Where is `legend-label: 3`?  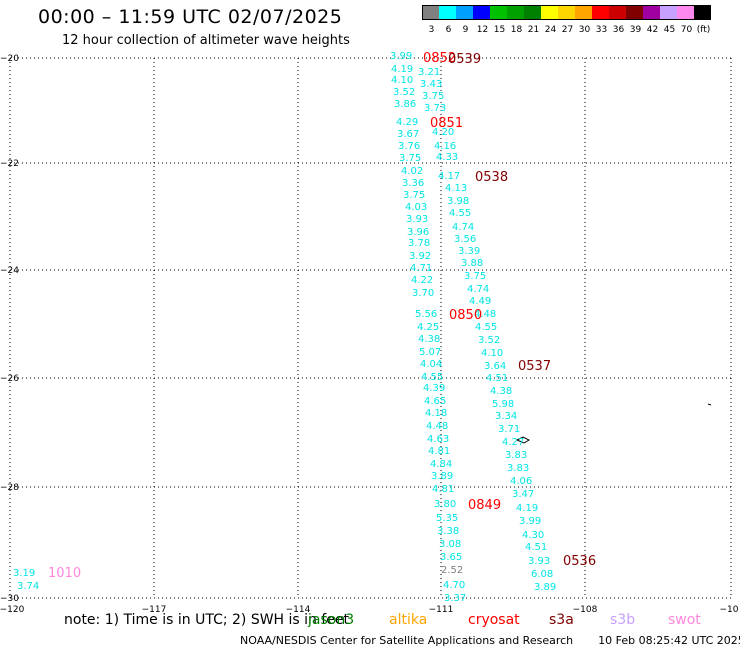 legend-label: 3 is located at coordinates (431, 30).